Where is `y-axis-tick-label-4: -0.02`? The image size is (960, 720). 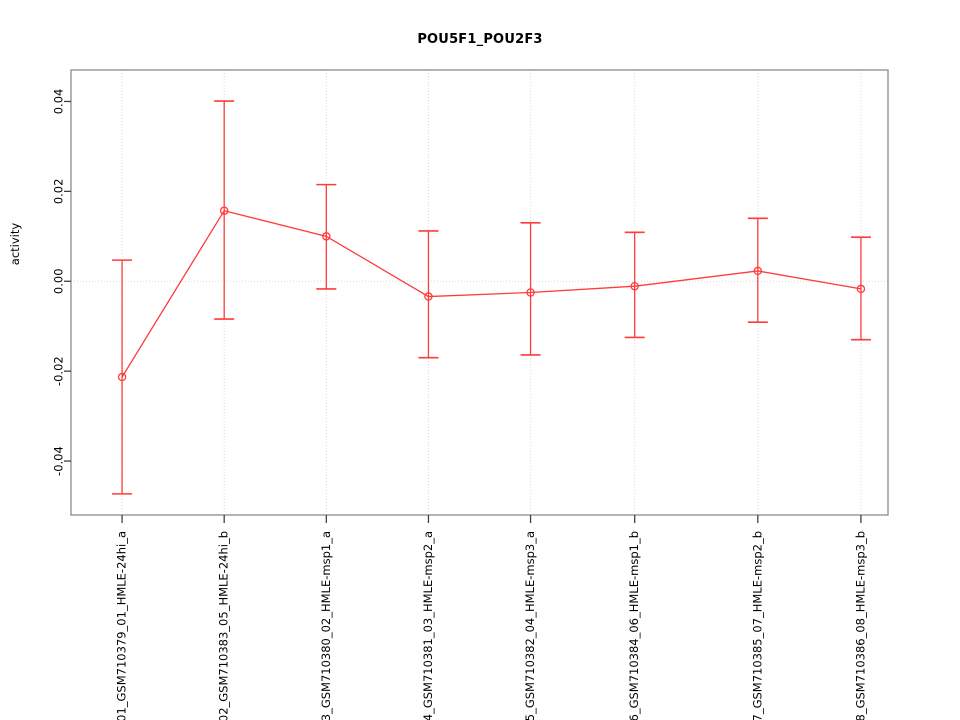
y-axis-tick-label-4: -0.02 is located at coordinates (59, 371).